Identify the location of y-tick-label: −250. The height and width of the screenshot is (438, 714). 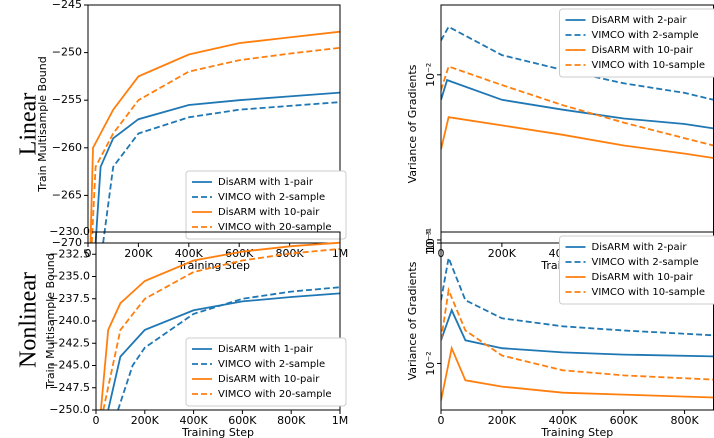
(67, 52).